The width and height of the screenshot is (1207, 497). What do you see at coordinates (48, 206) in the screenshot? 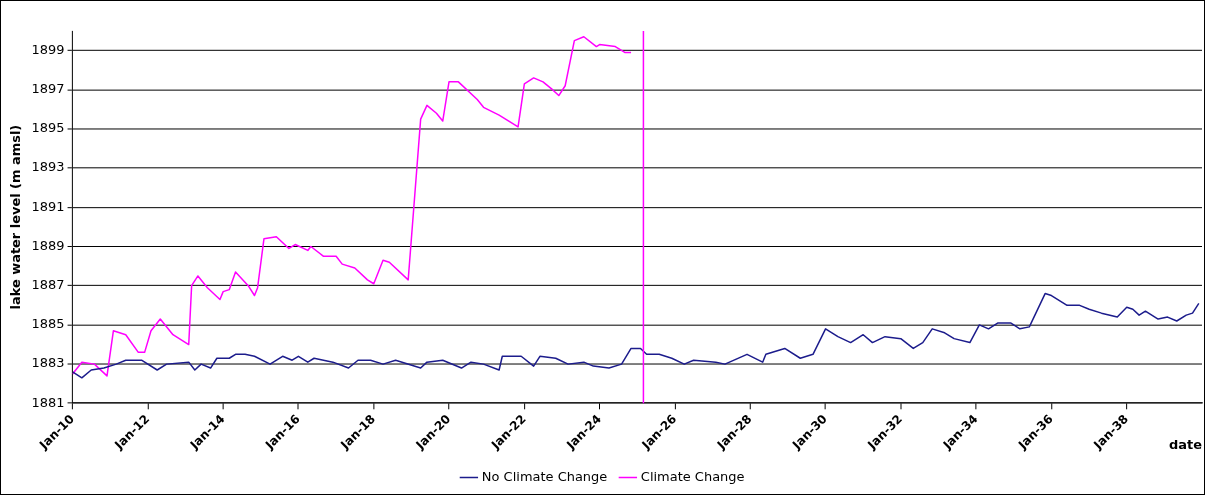
I see `y-tick-label: 1891` at bounding box center [48, 206].